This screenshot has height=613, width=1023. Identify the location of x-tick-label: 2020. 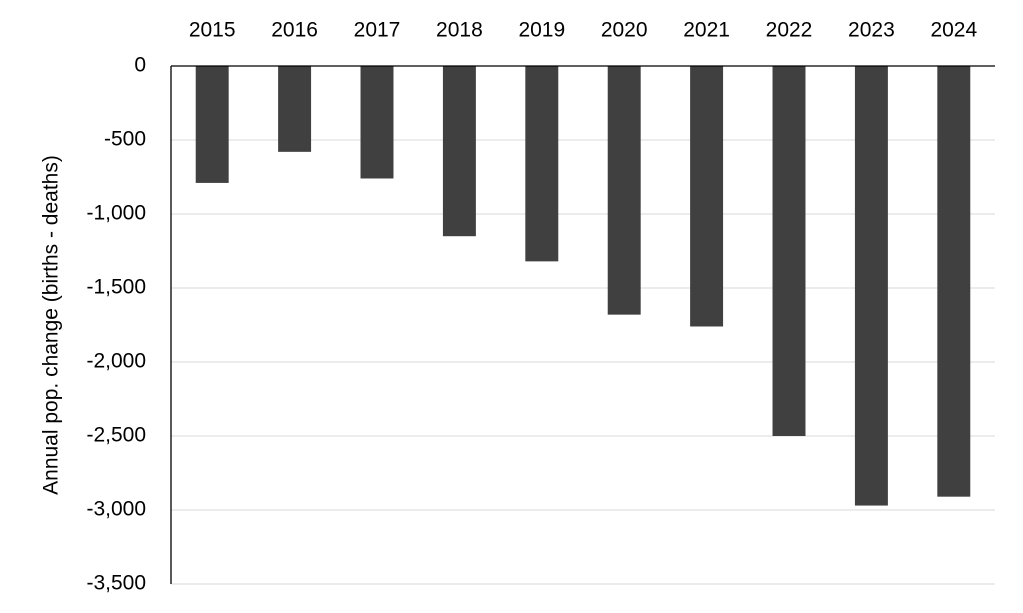
(624, 30).